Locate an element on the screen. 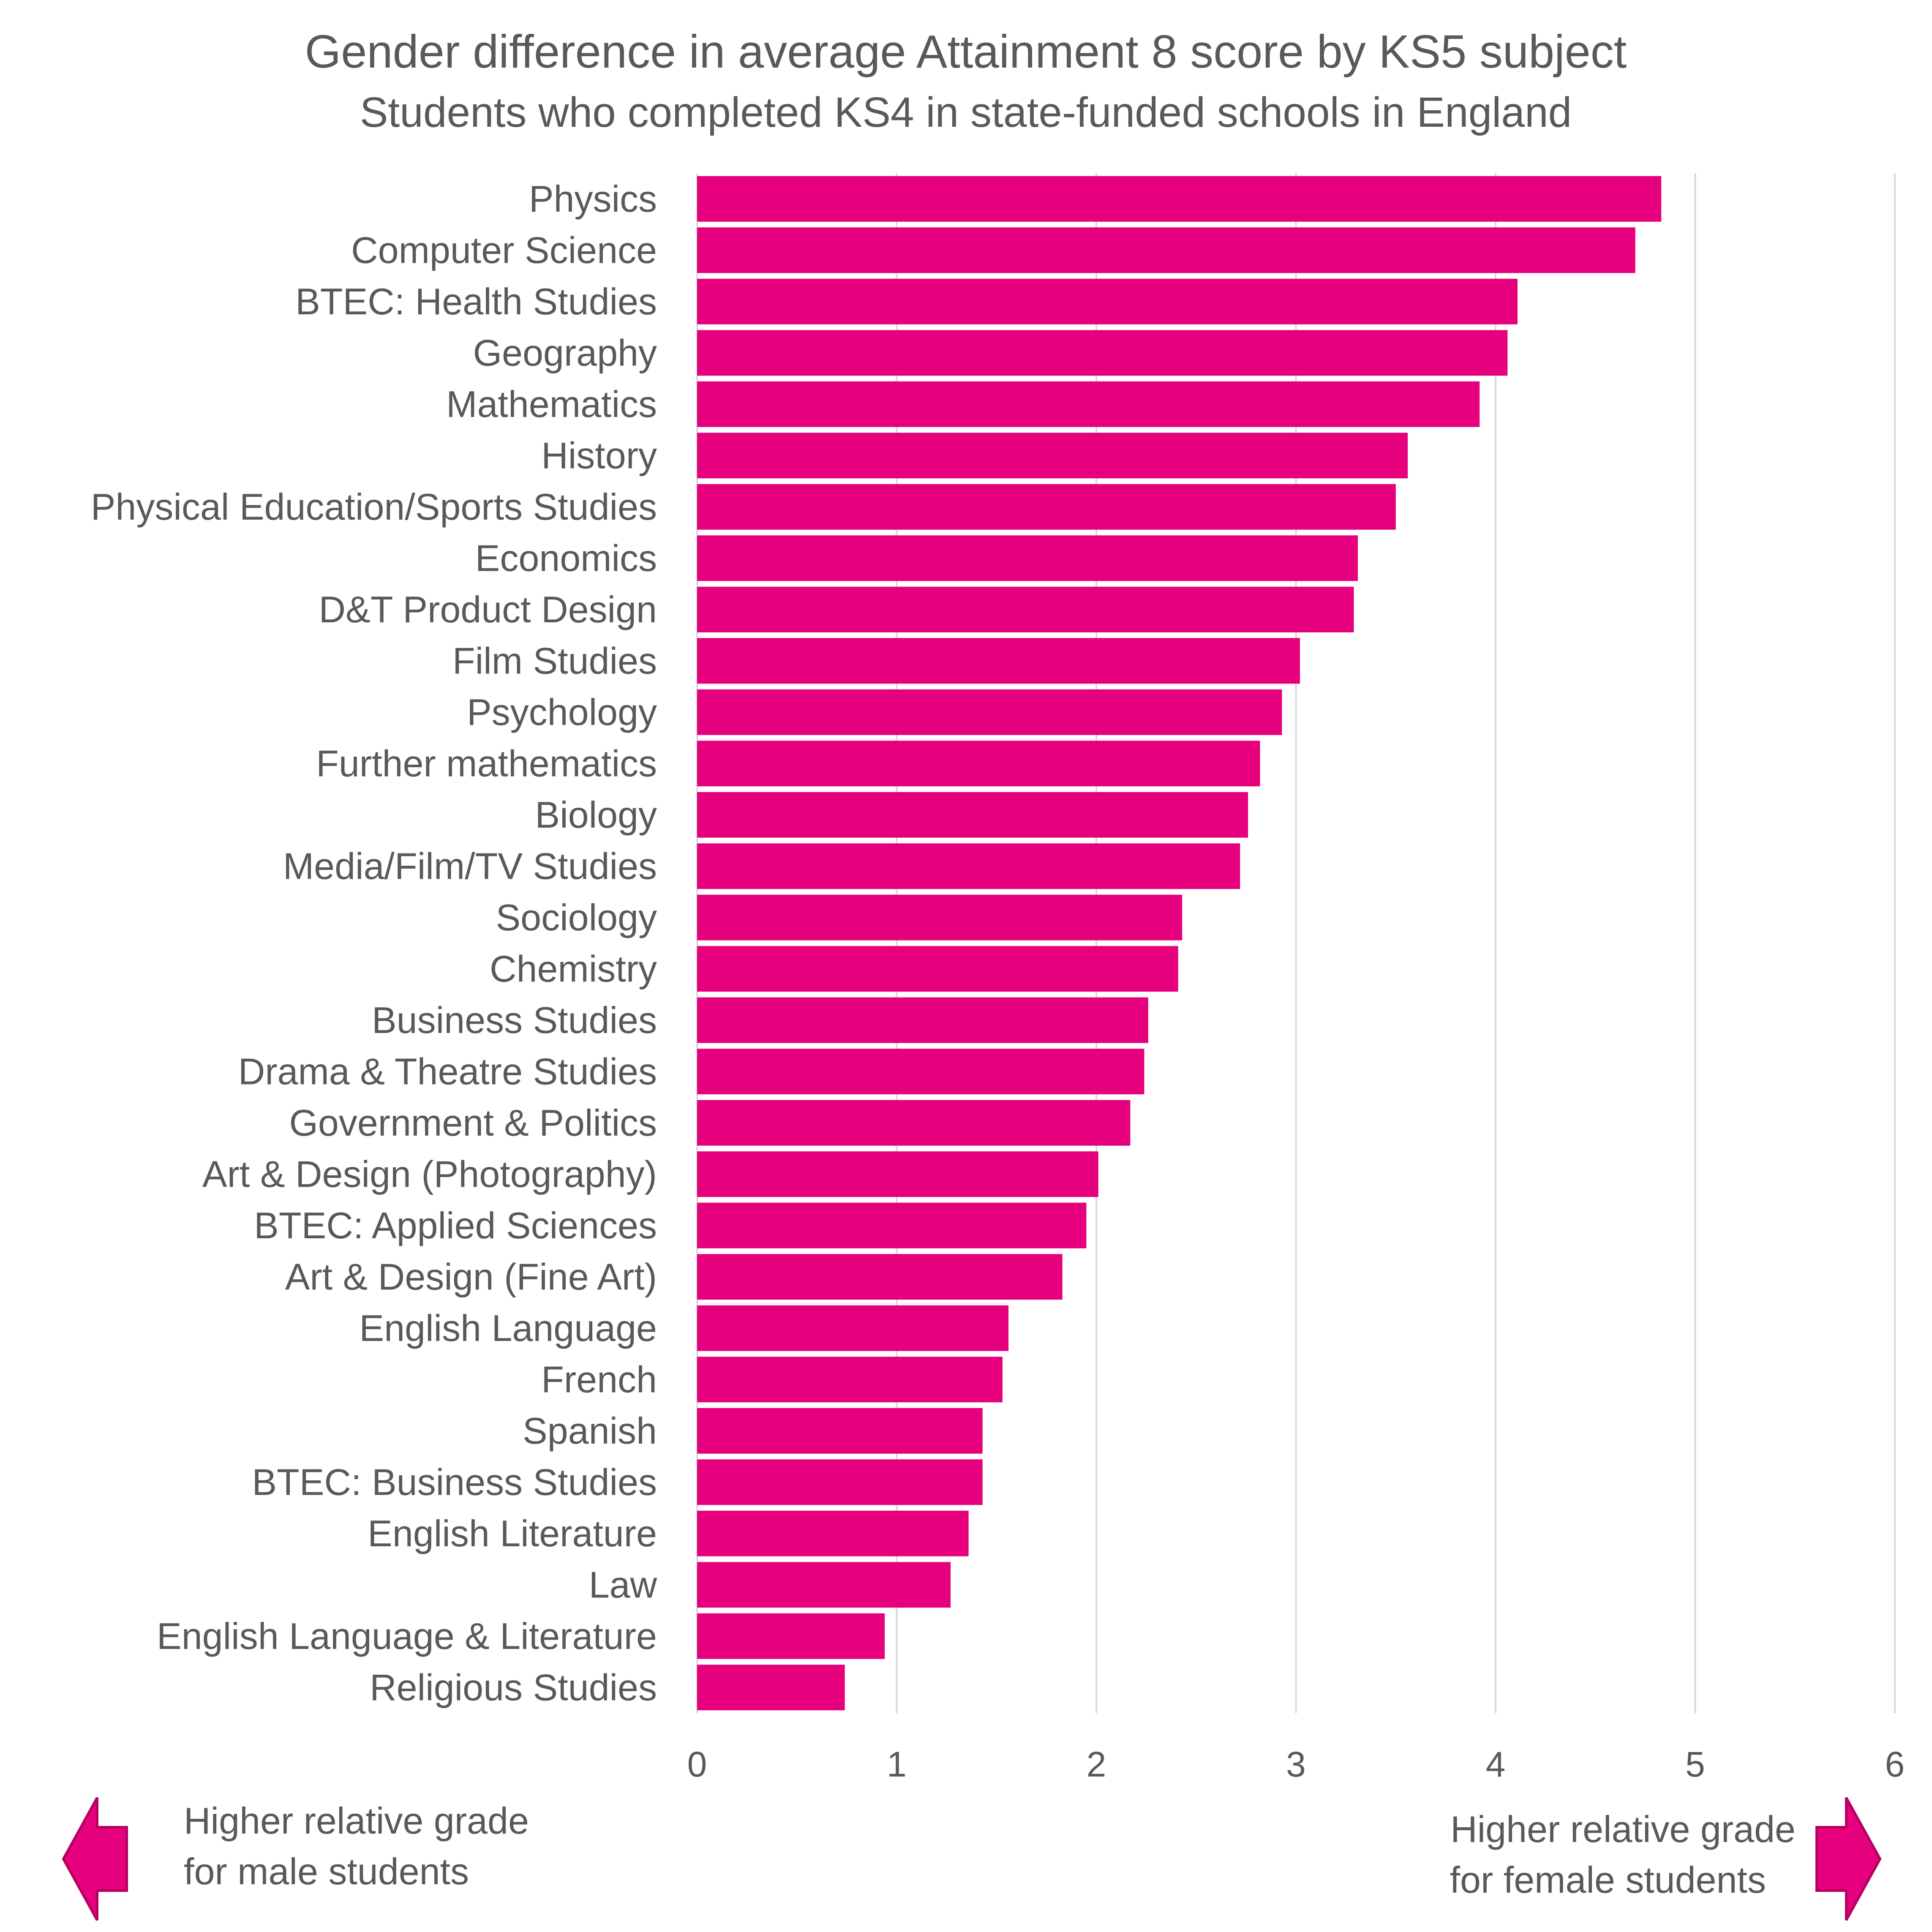  category-label: Art & Design (Fine Art) is located at coordinates (471, 1277).